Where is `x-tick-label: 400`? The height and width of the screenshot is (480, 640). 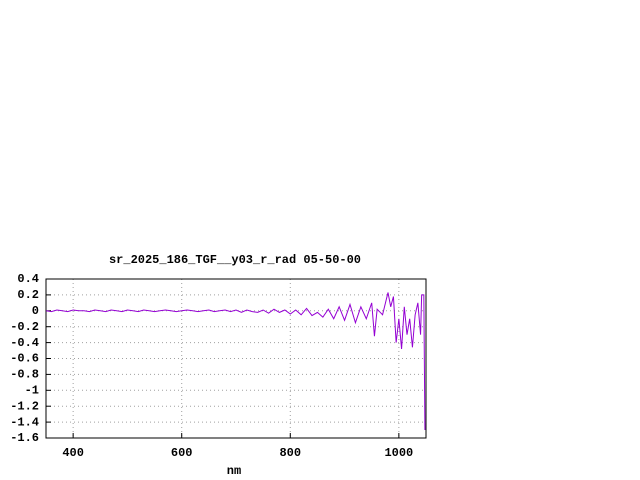
x-tick-label: 400 is located at coordinates (73, 453).